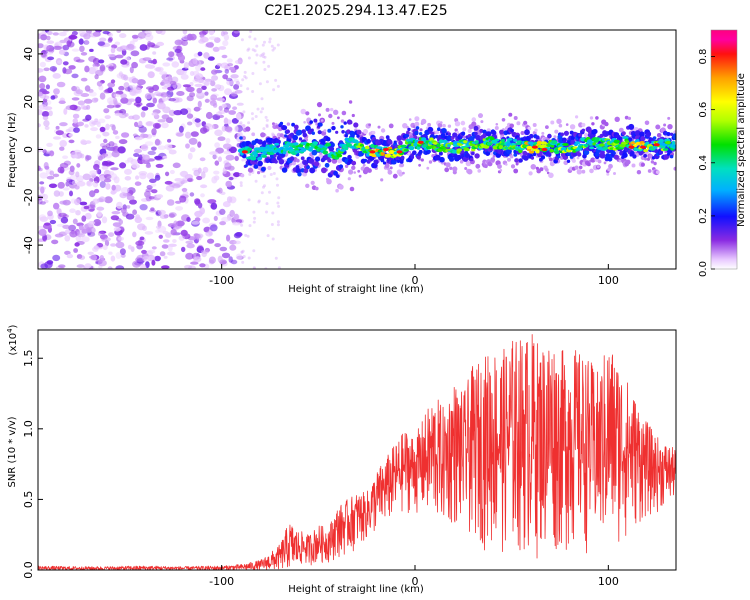 This screenshot has height=600, width=750. What do you see at coordinates (356, 589) in the screenshot?
I see `snr-xlabel: Height of straight line (km)` at bounding box center [356, 589].